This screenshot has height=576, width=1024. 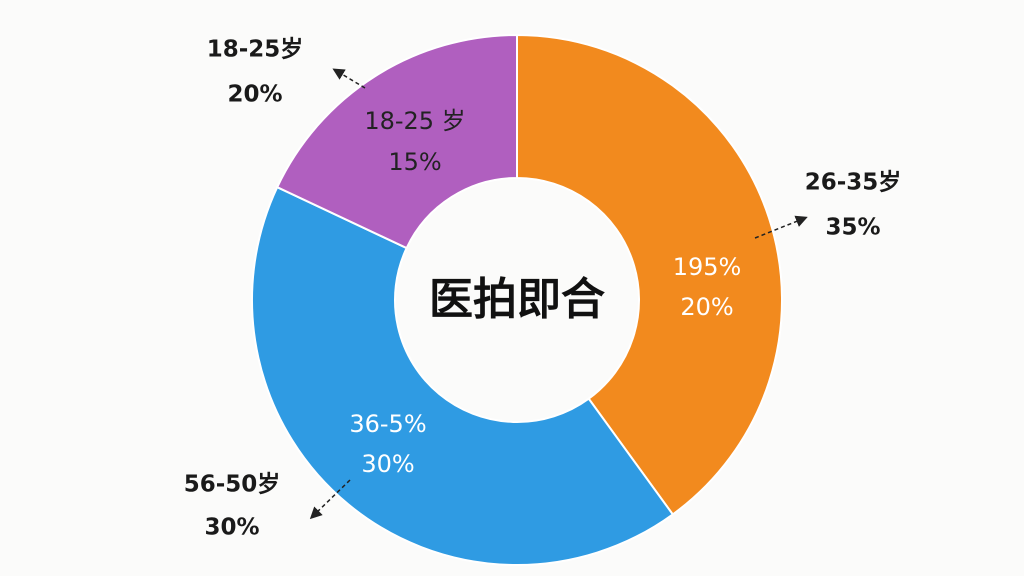 What do you see at coordinates (707, 267) in the screenshot?
I see `slice-label: 195%` at bounding box center [707, 267].